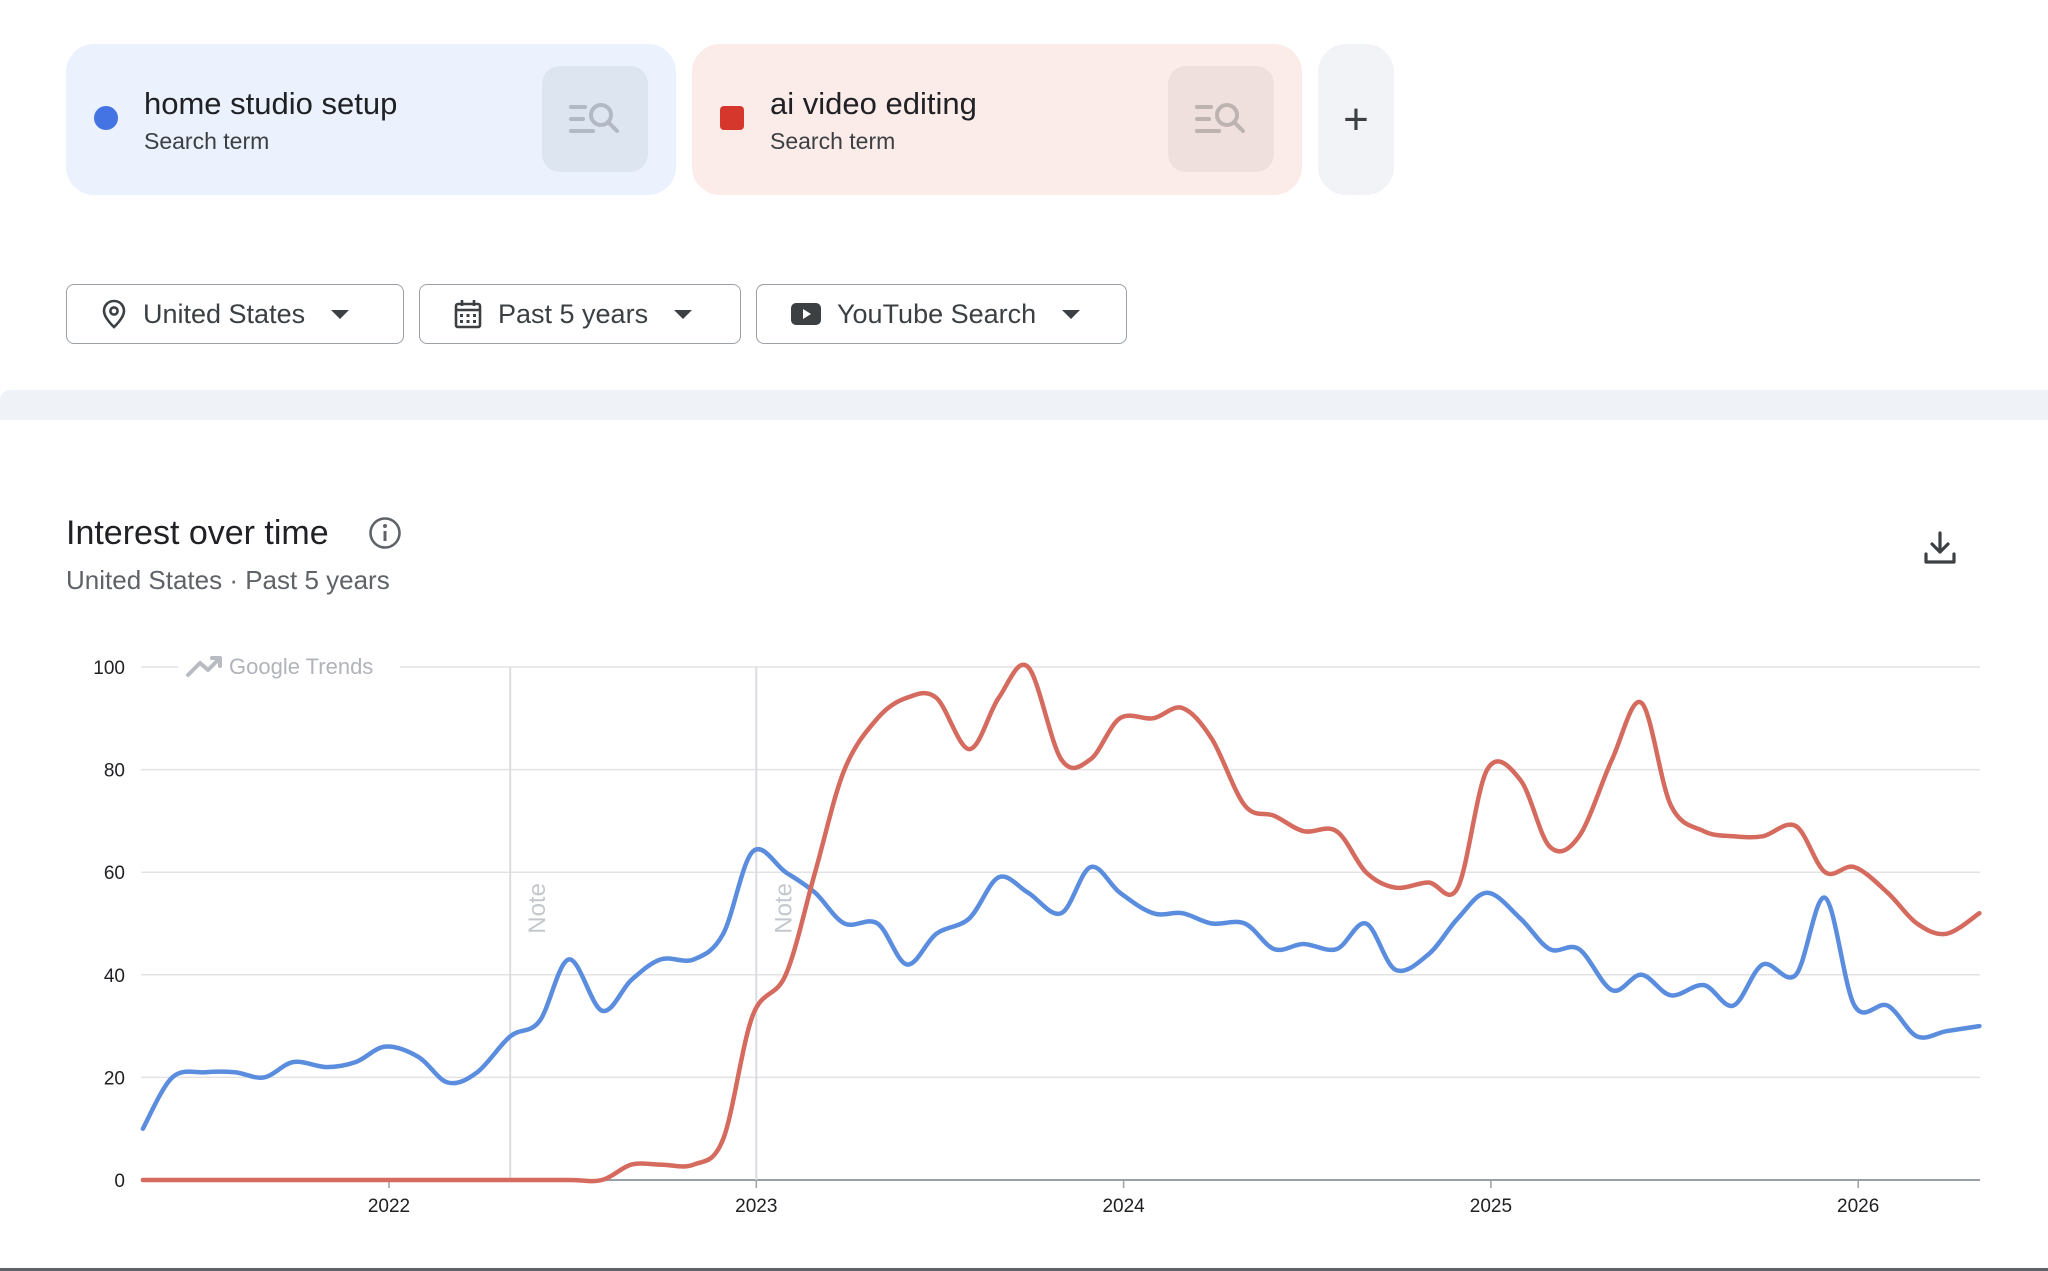 The image size is (2048, 1271). Describe the element at coordinates (224, 313) in the screenshot. I see `location-filter-label: United States` at that location.